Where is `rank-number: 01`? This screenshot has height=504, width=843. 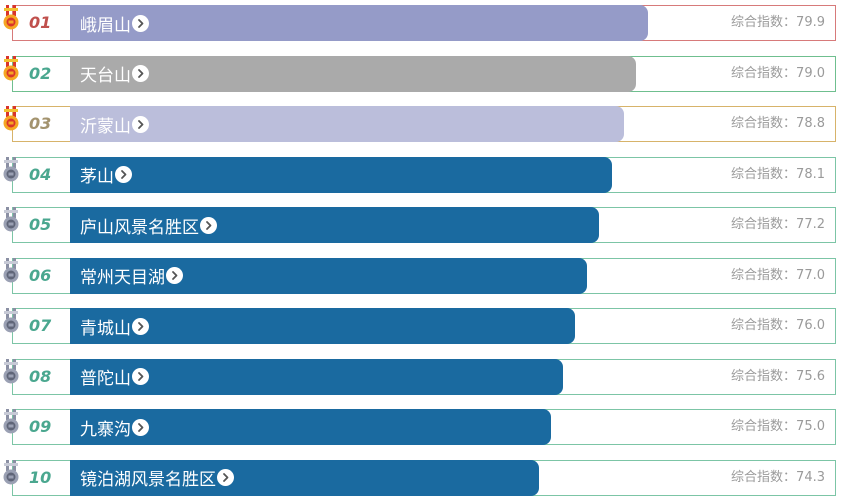
rank-number: 01 is located at coordinates (40, 22).